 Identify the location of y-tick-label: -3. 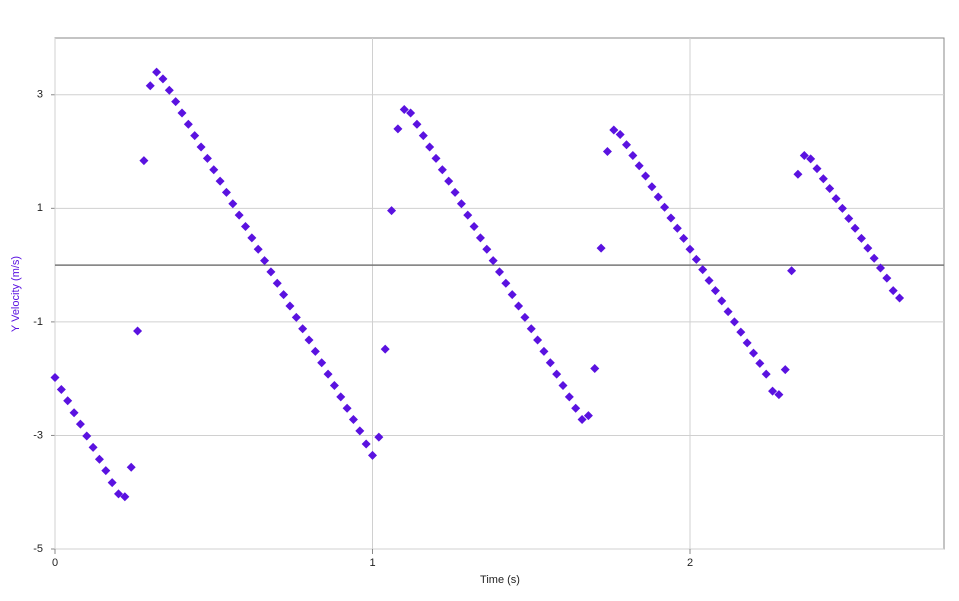
(38, 435).